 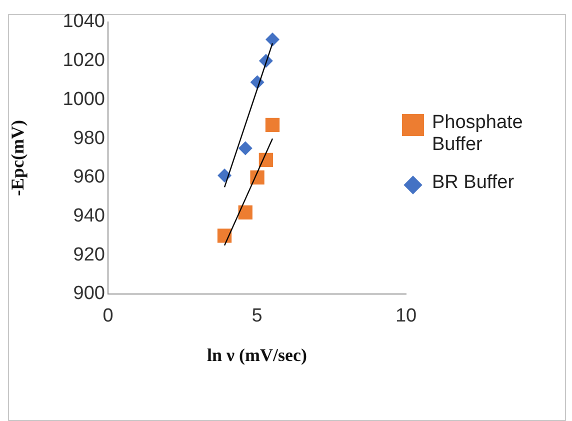 I want to click on x-tick-label: 5, so click(x=257, y=316).